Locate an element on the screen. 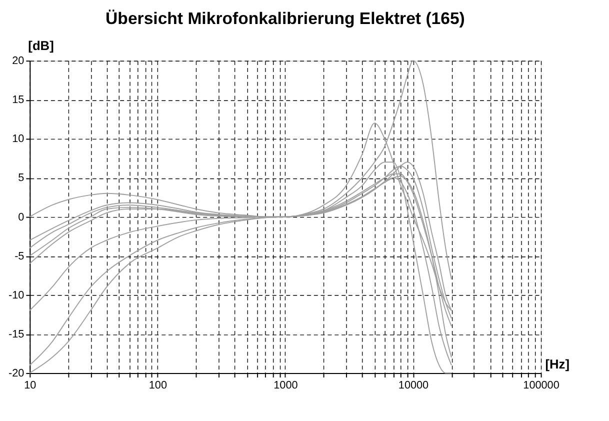 The height and width of the screenshot is (421, 609). y-tick-label: 20 is located at coordinates (18, 61).